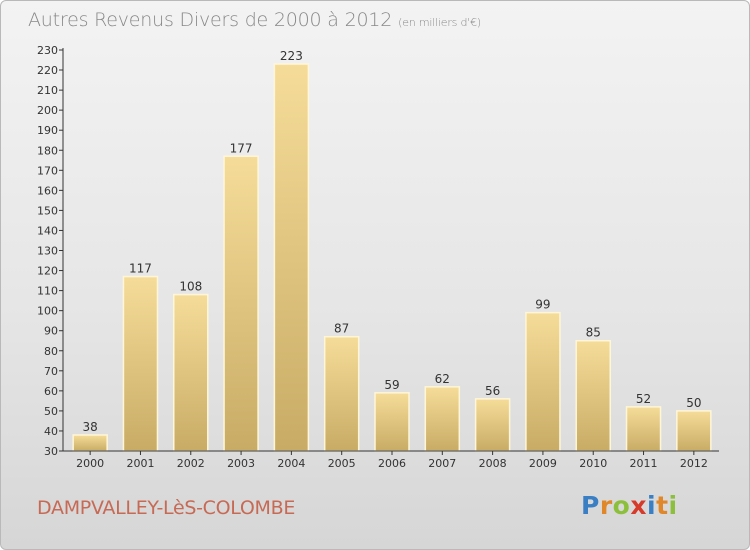  I want to click on bar-value-label: 85, so click(593, 333).